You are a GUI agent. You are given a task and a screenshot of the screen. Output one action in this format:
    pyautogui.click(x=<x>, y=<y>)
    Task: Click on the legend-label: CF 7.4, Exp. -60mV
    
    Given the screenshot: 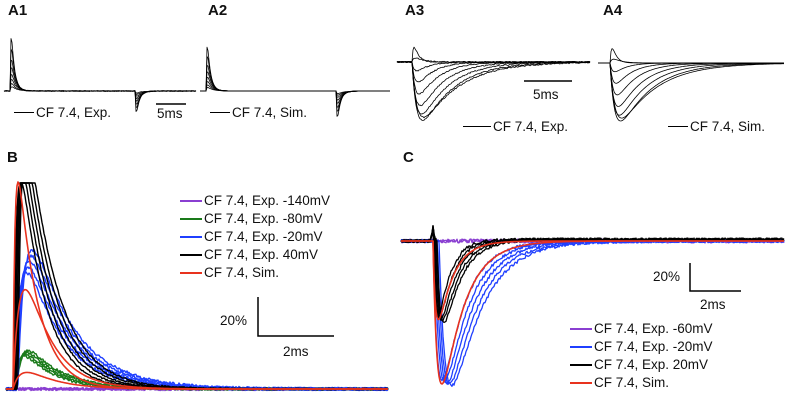 What is the action you would take?
    pyautogui.click(x=653, y=328)
    